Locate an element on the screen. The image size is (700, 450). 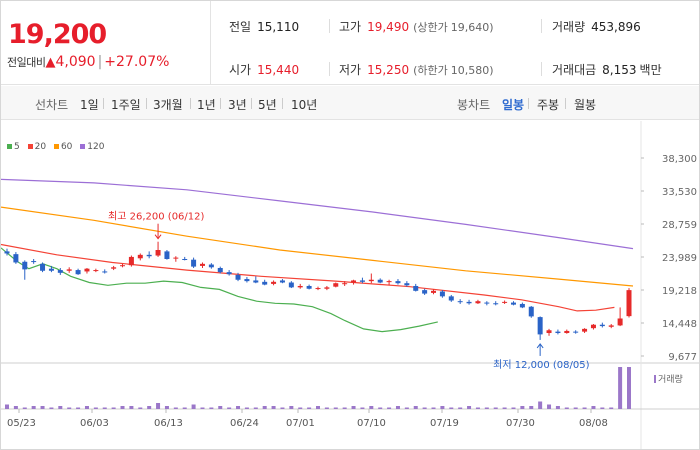
stat-value: 453,896 is located at coordinates (616, 27).